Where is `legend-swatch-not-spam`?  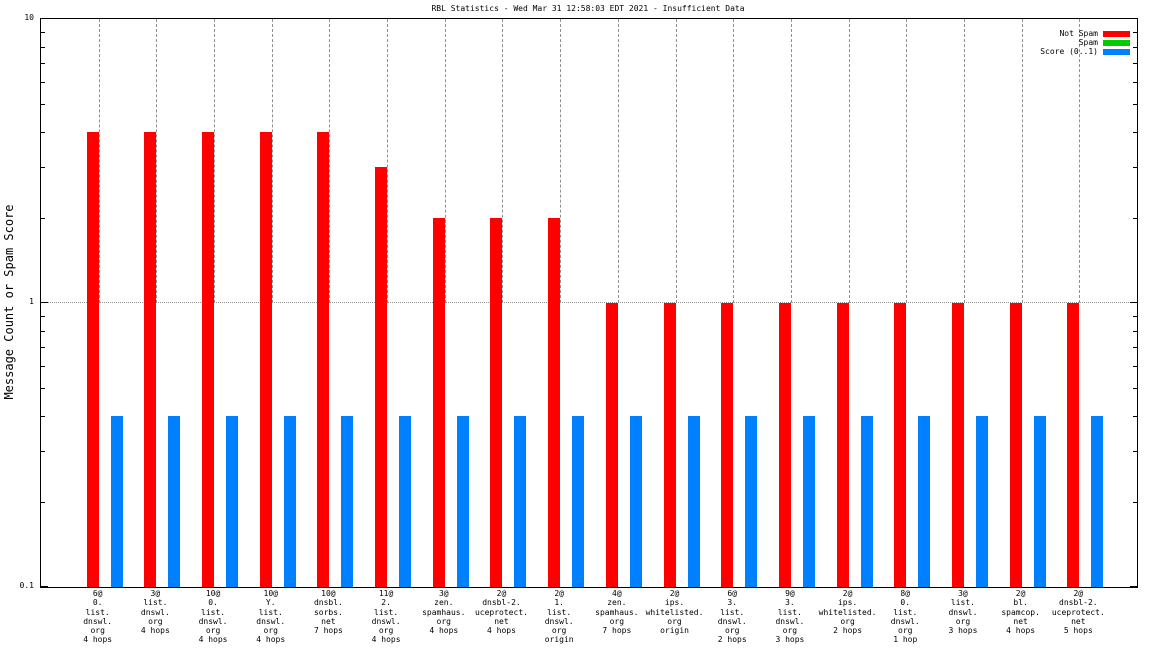
legend-swatch-not-spam is located at coordinates (1116, 33).